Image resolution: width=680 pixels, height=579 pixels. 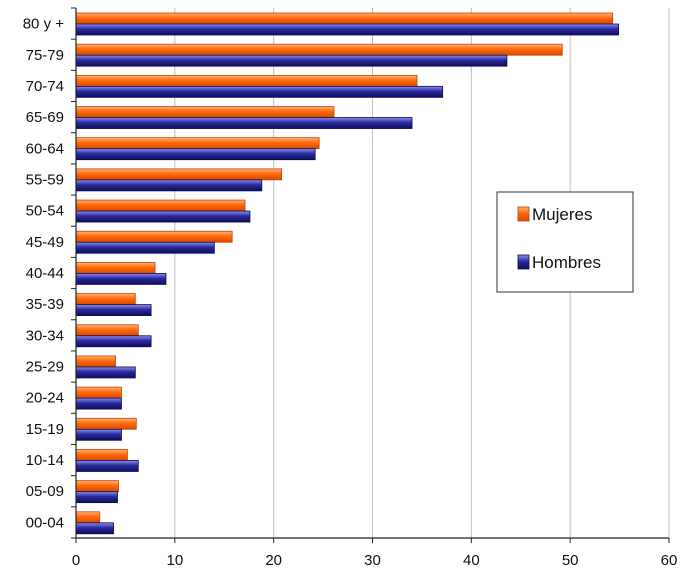 What do you see at coordinates (471, 560) in the screenshot?
I see `x-tick-label: 40` at bounding box center [471, 560].